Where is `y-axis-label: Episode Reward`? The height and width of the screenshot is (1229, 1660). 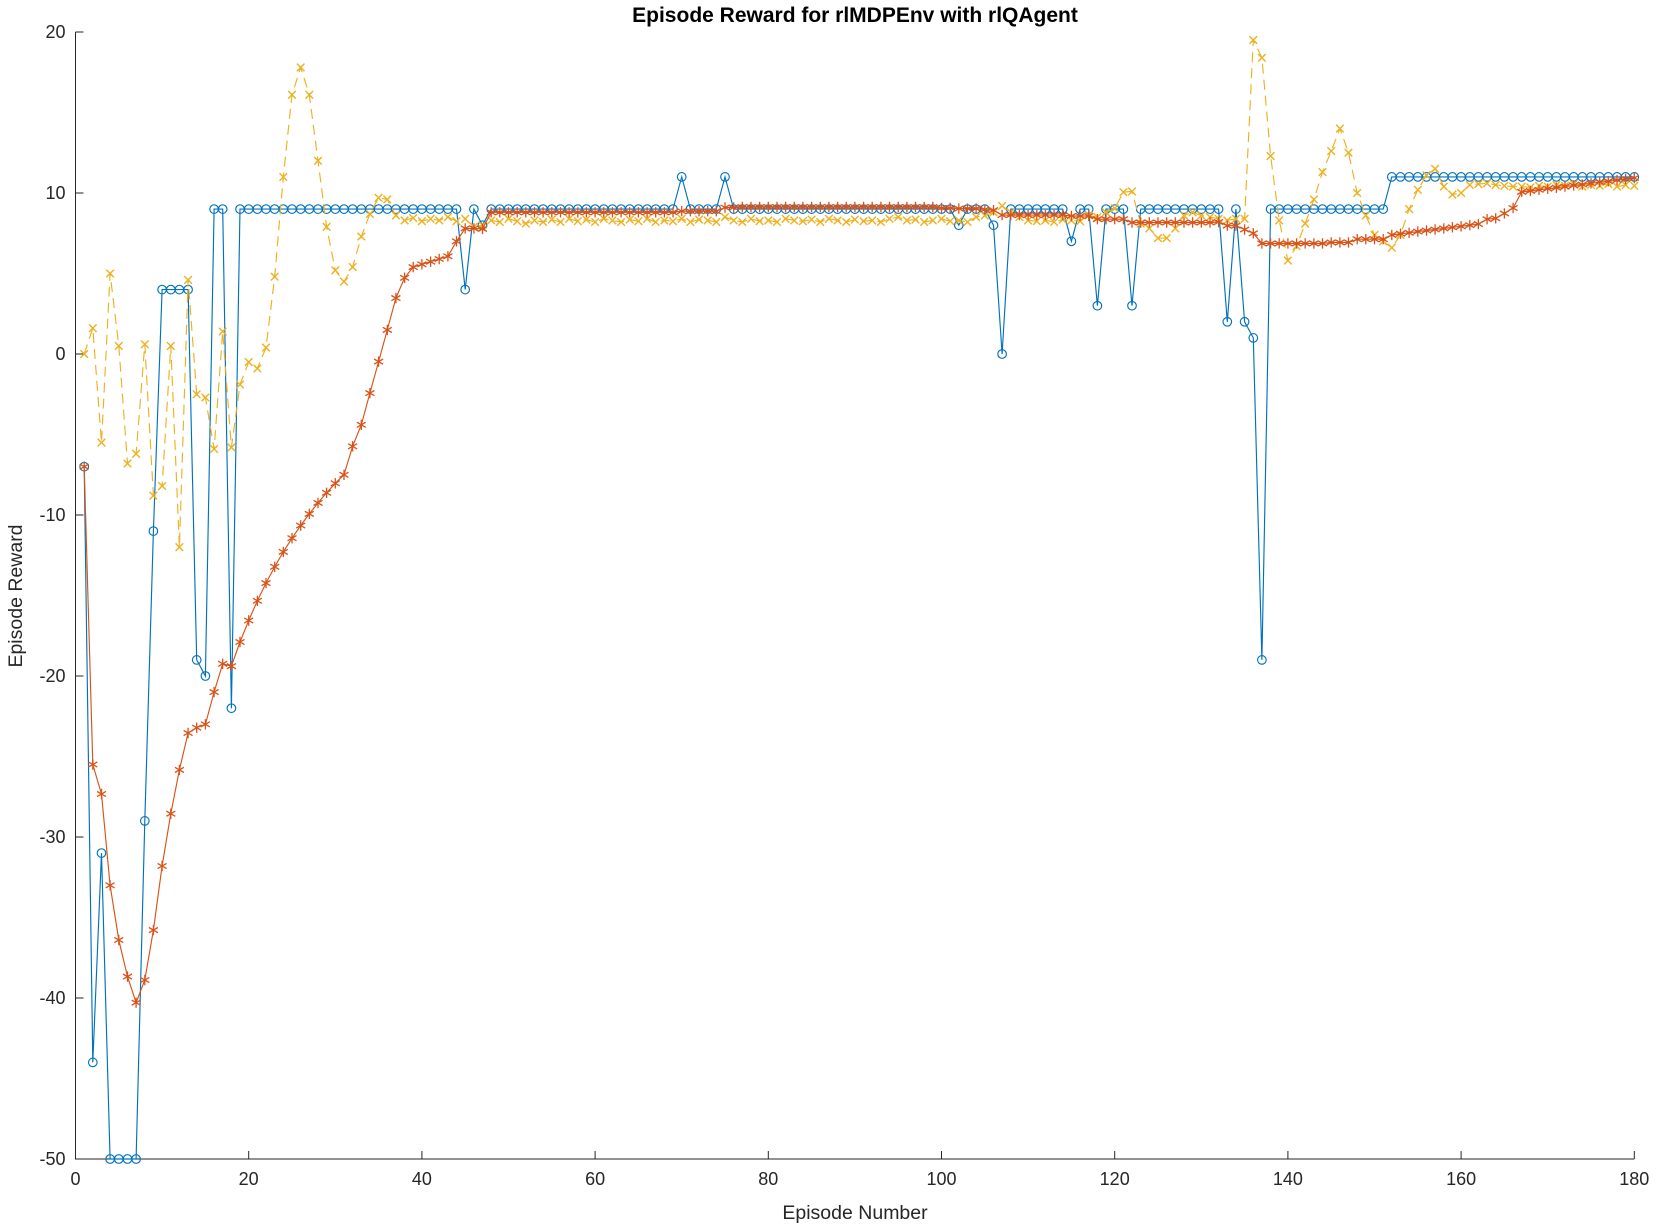 y-axis-label: Episode Reward is located at coordinates (16, 595).